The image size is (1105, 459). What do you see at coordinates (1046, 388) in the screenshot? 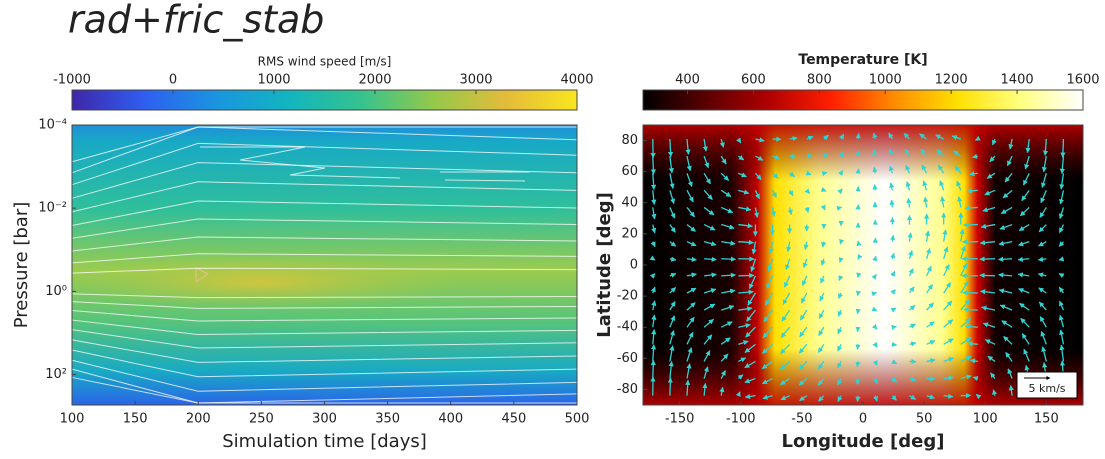
I see `vector-key: 5 km/s` at bounding box center [1046, 388].